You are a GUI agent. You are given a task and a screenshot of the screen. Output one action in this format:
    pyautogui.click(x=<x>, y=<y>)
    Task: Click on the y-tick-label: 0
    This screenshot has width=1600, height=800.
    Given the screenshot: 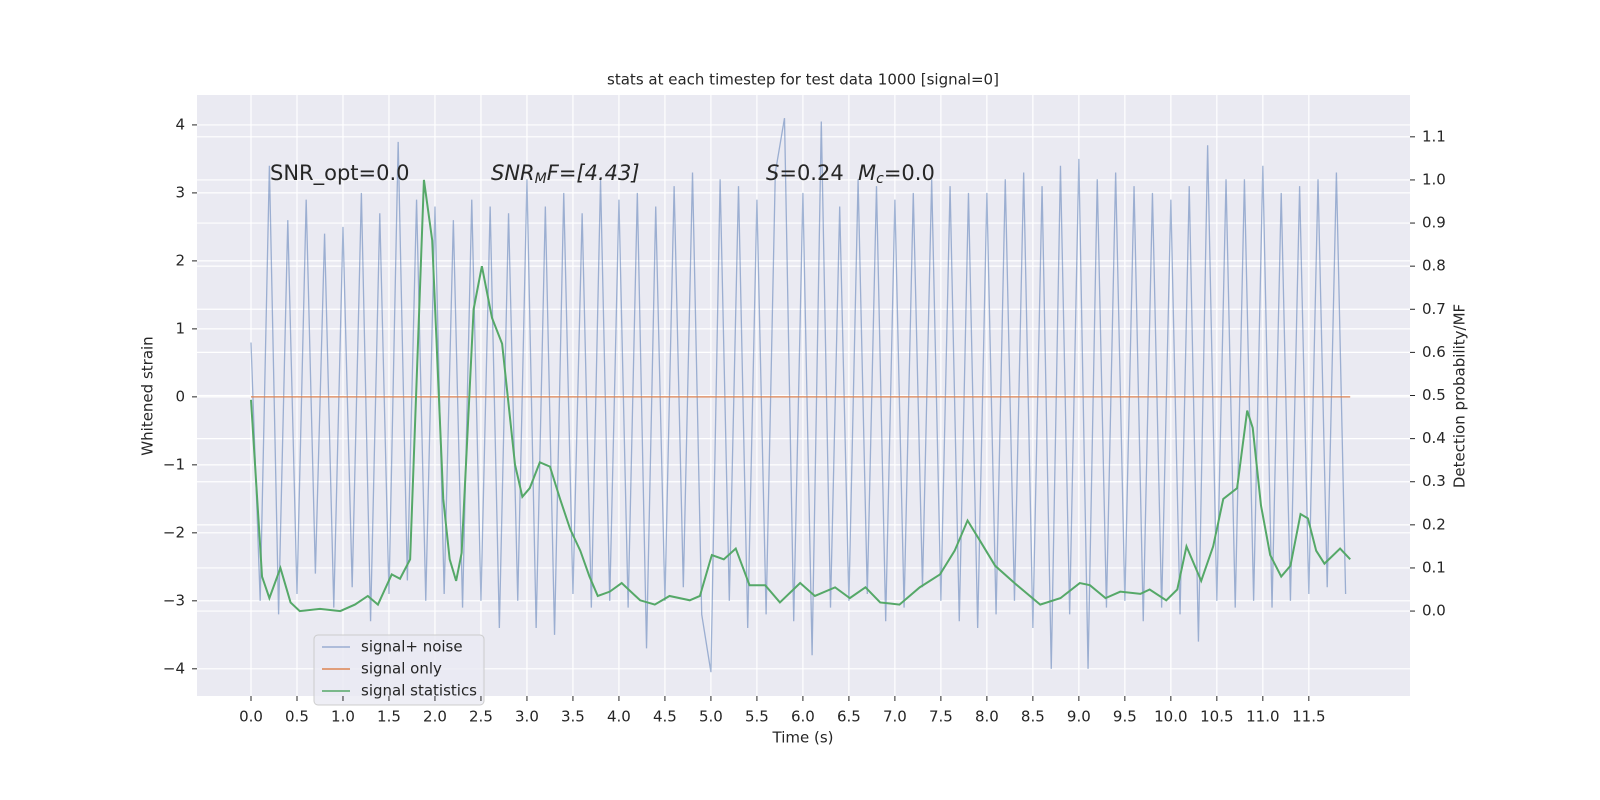 What is the action you would take?
    pyautogui.click(x=180, y=396)
    